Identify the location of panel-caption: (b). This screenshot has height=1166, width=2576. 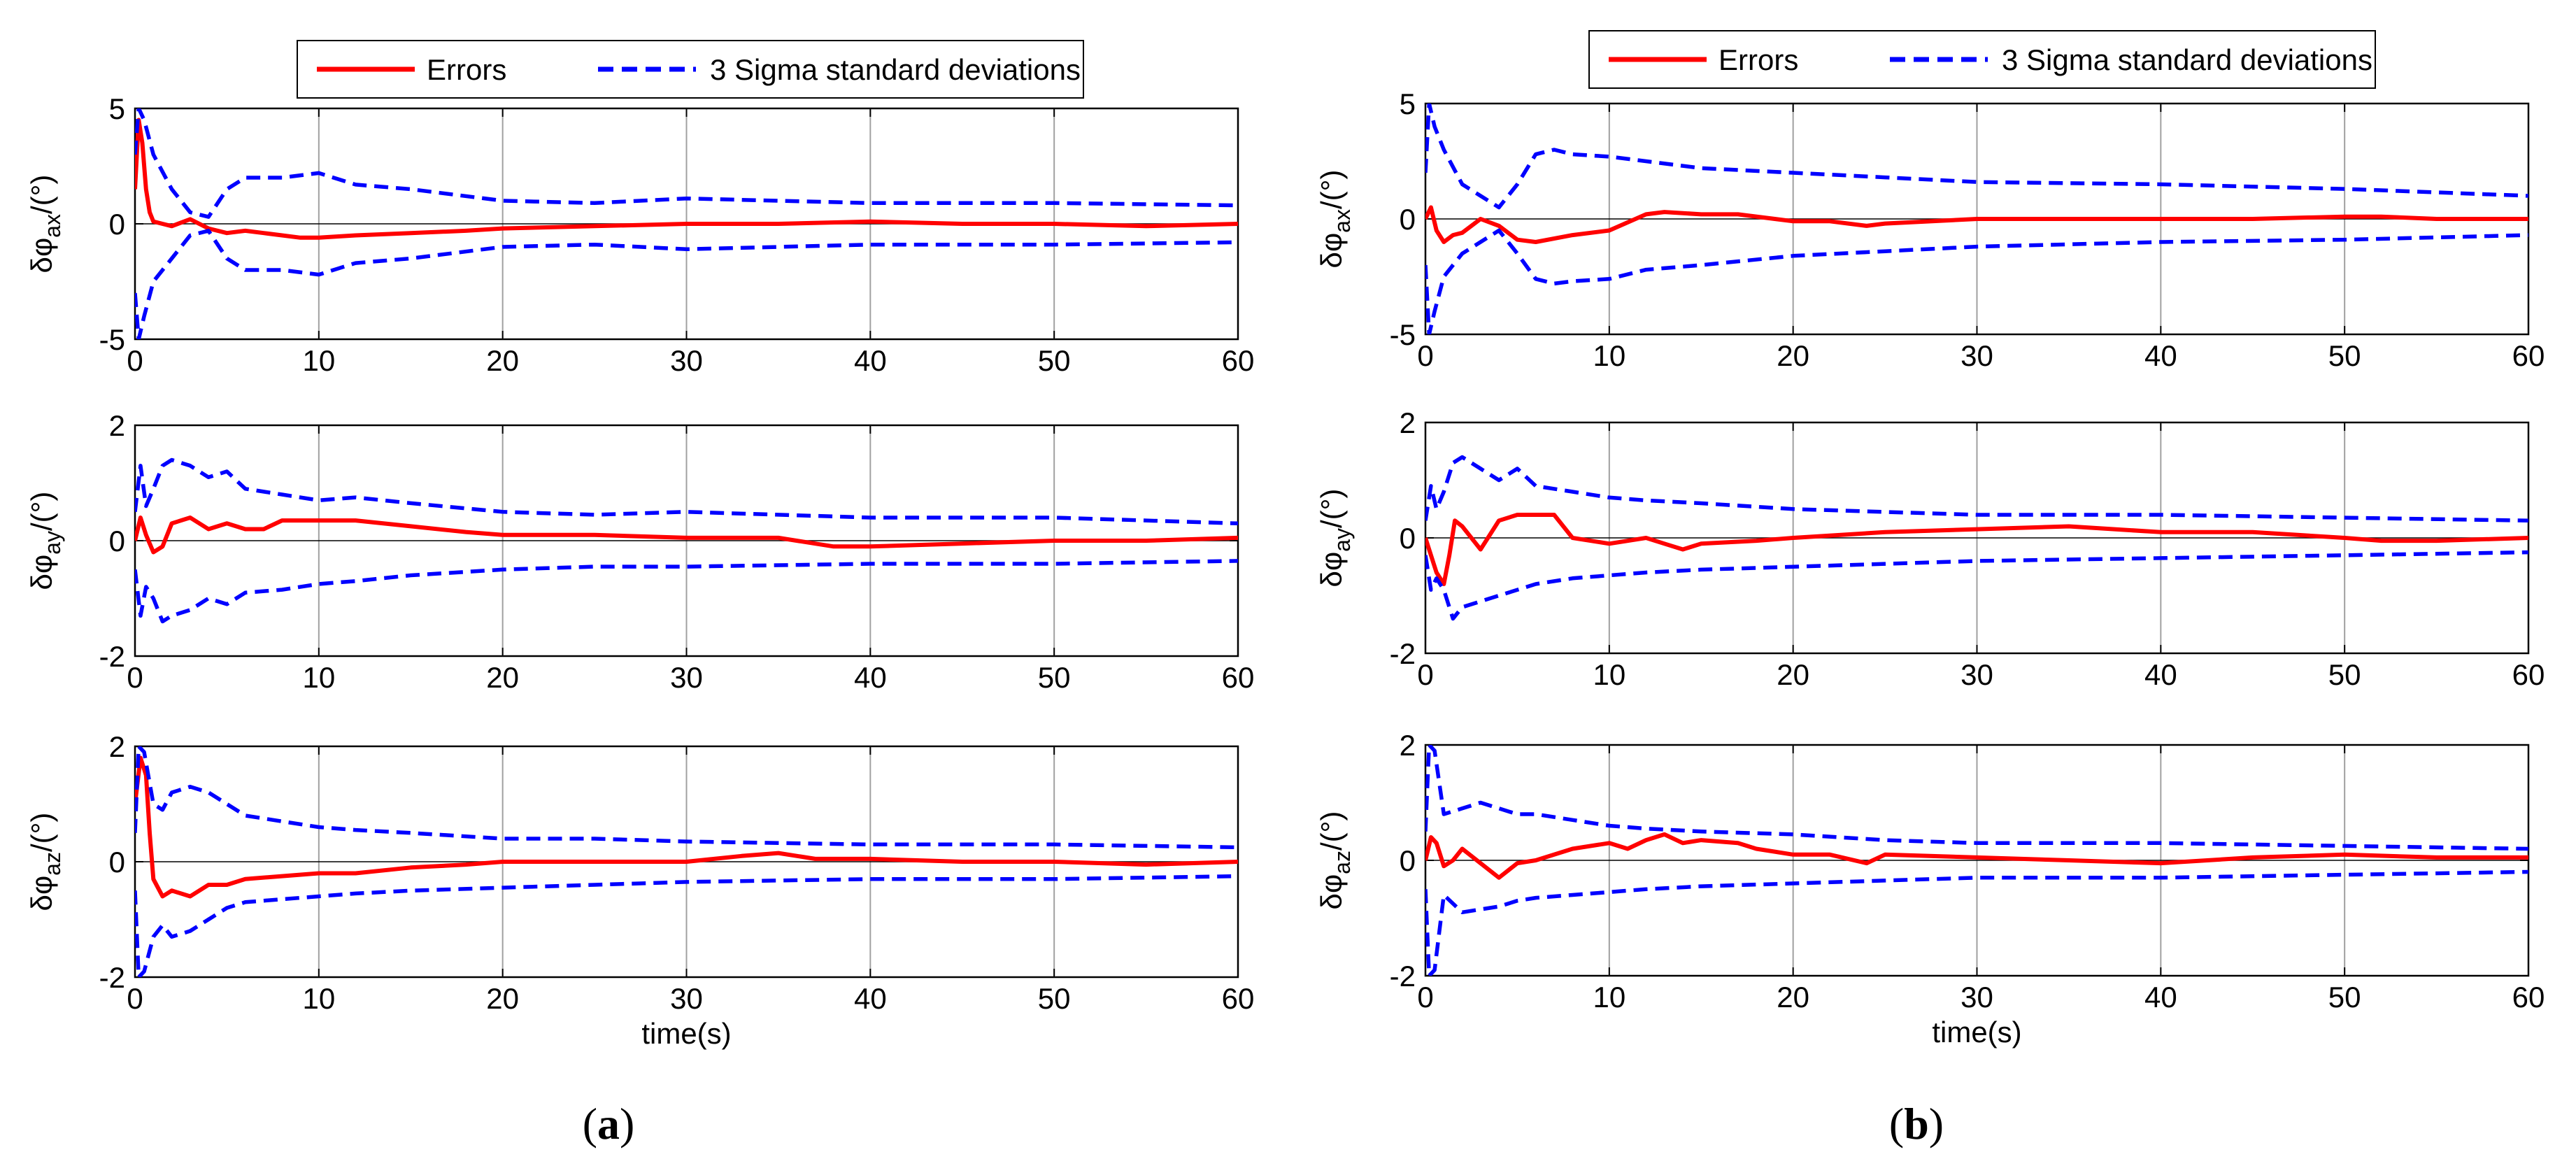
(1916, 1124).